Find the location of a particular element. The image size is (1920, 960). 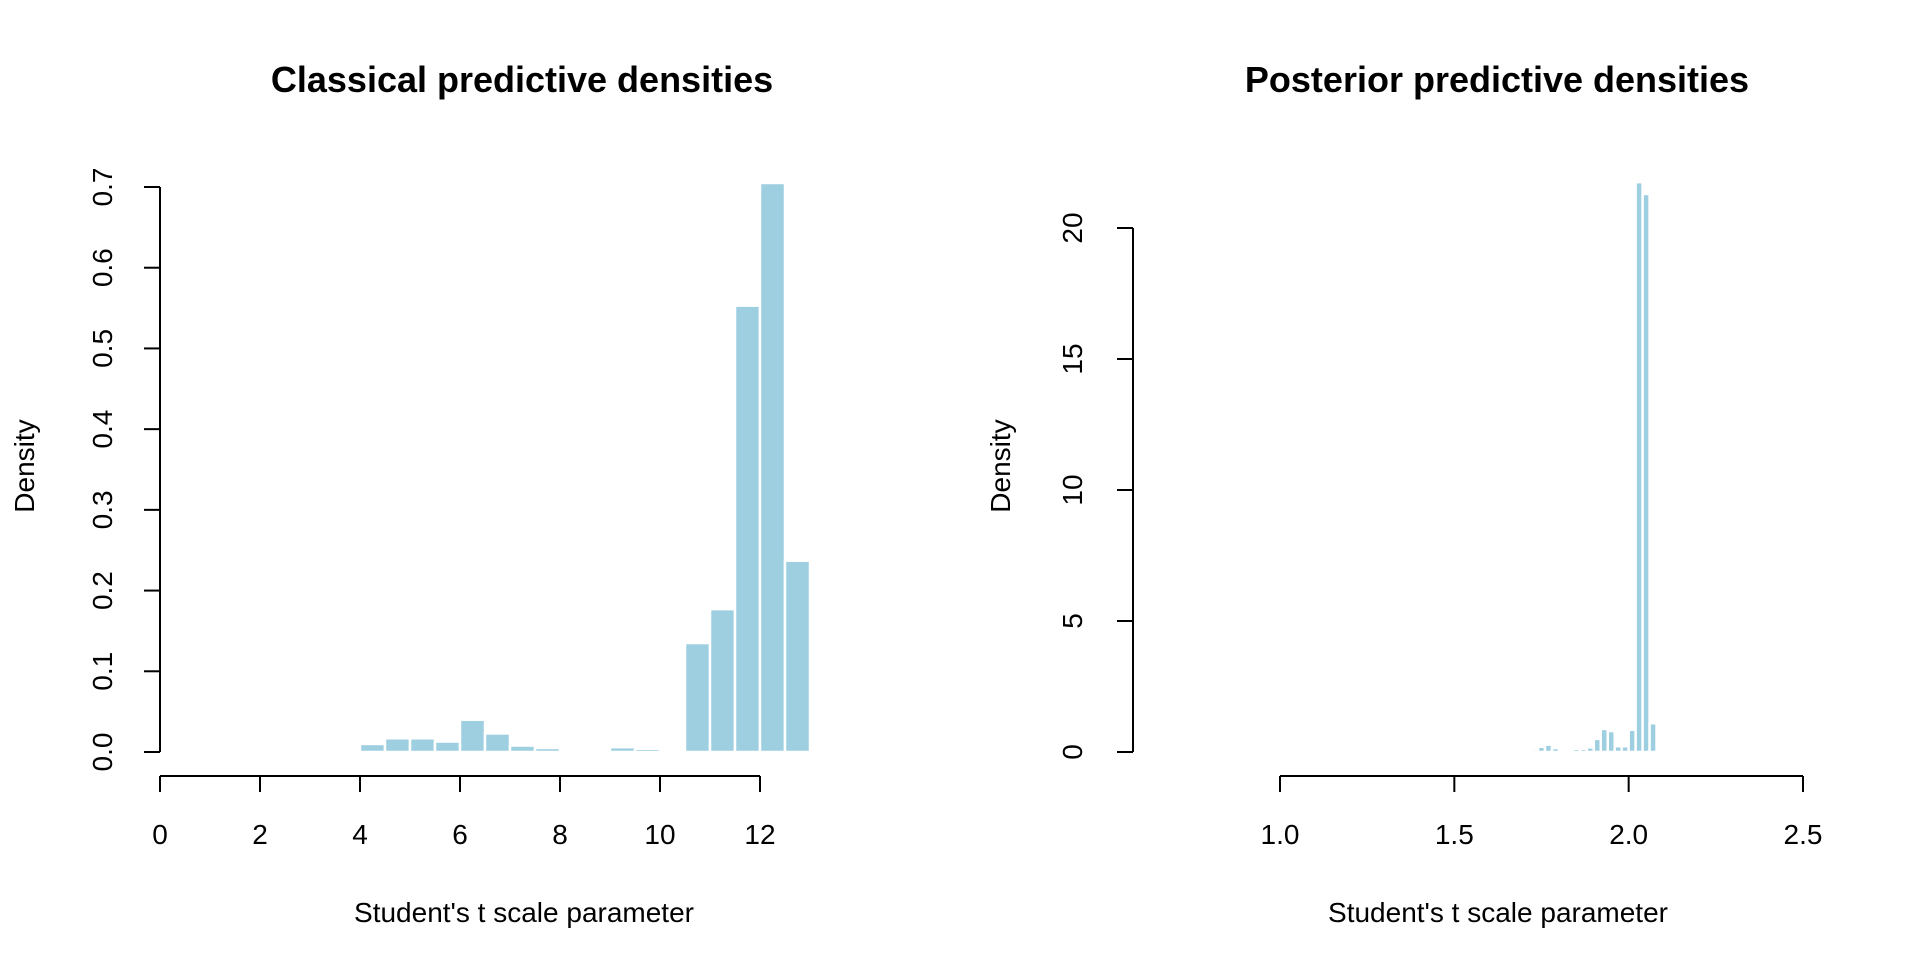

x-tick-label: 2 is located at coordinates (260, 834).